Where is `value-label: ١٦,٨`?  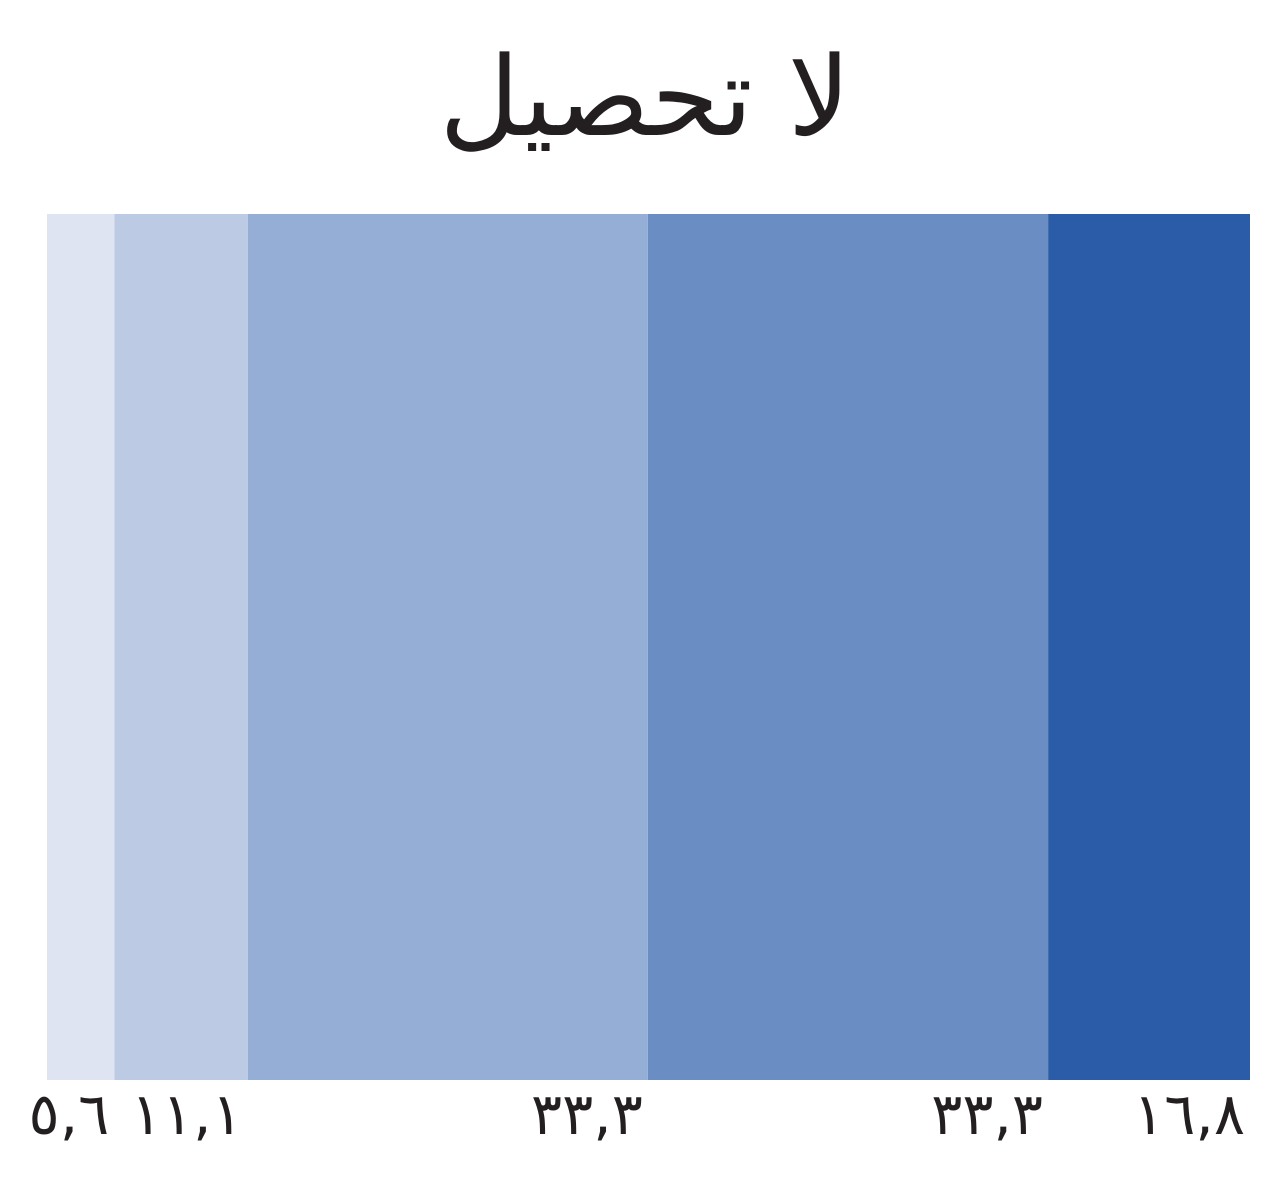 value-label: ١٦,٨ is located at coordinates (1189, 1114).